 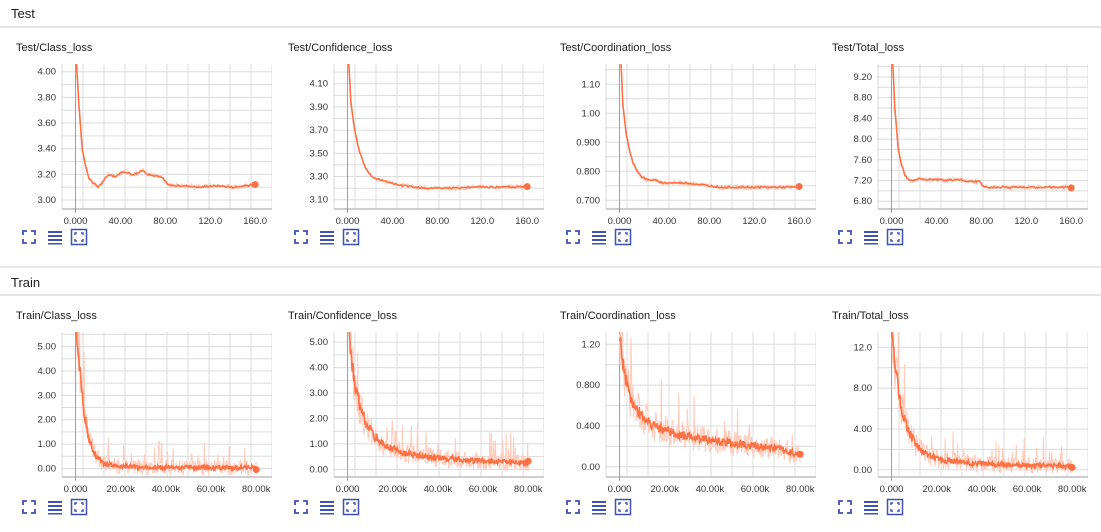 What do you see at coordinates (319, 418) in the screenshot?
I see `y-tick-label: 2.00` at bounding box center [319, 418].